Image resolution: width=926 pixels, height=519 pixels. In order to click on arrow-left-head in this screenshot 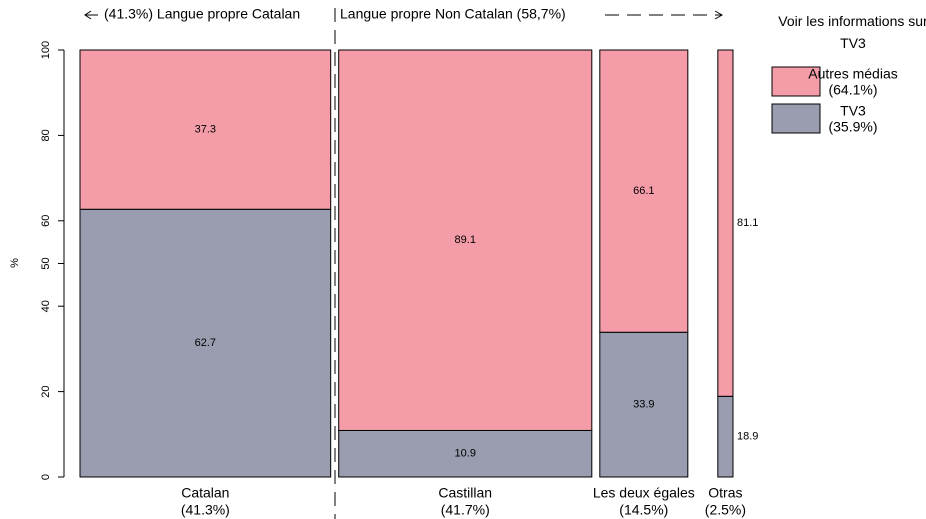, I will do `click(88, 15)`.